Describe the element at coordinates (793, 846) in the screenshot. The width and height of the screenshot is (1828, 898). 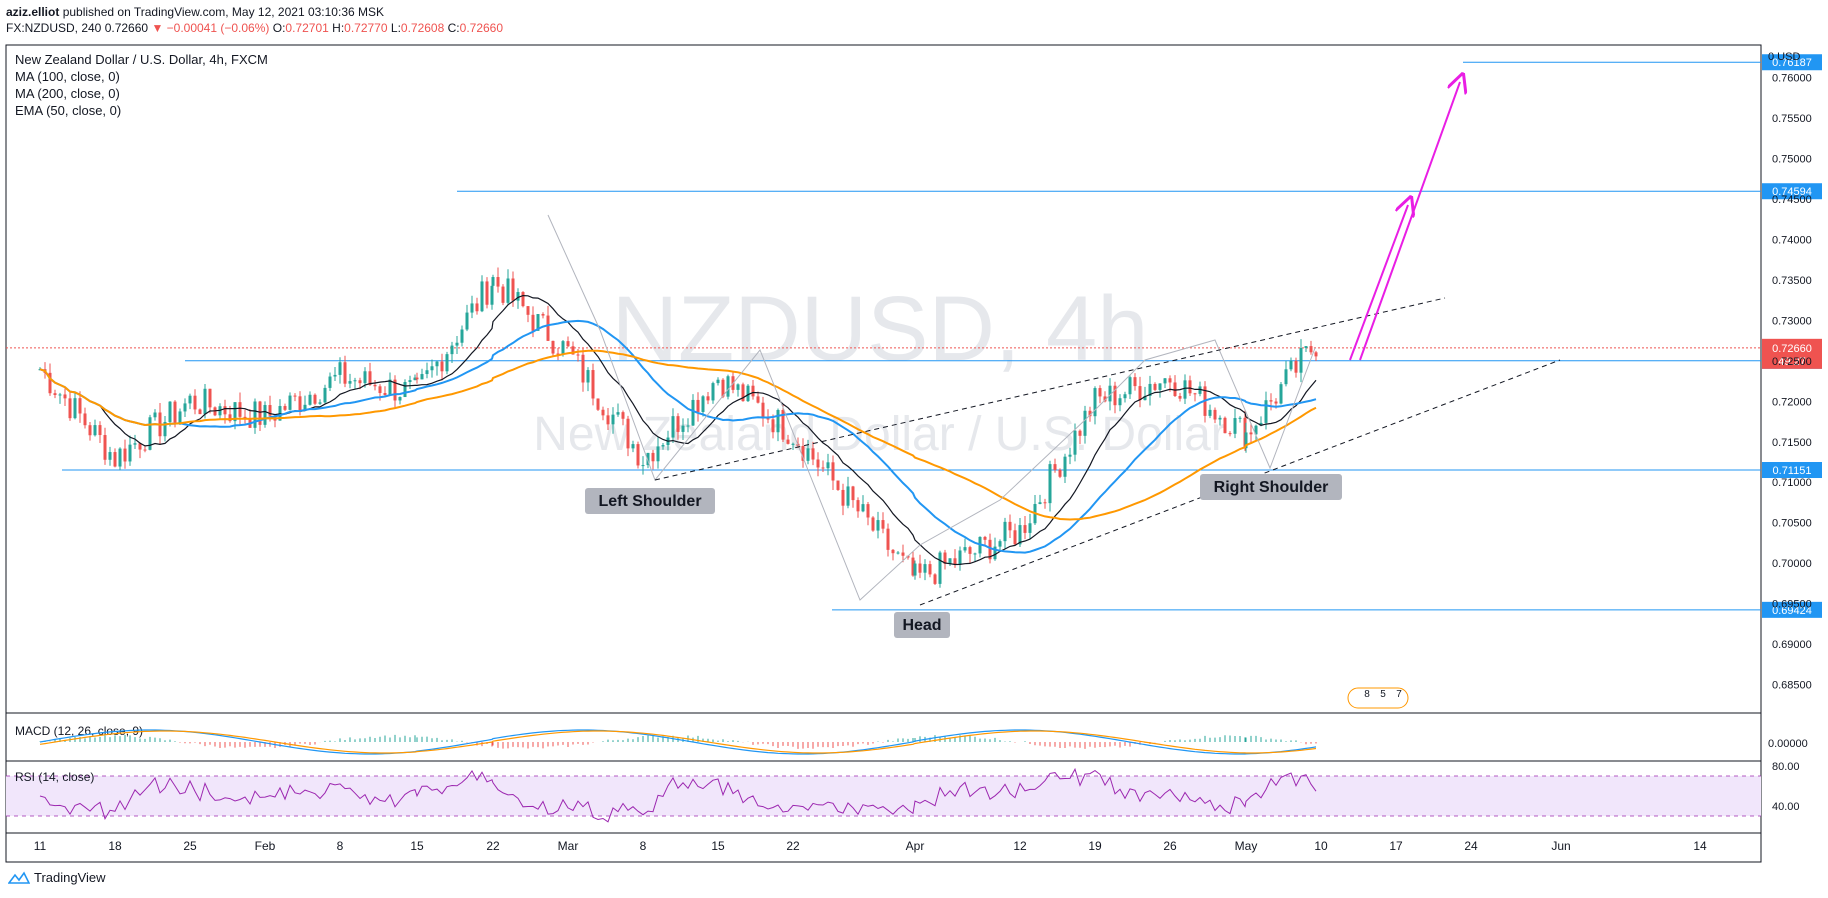
I see `time-tick-label: 22` at that location.